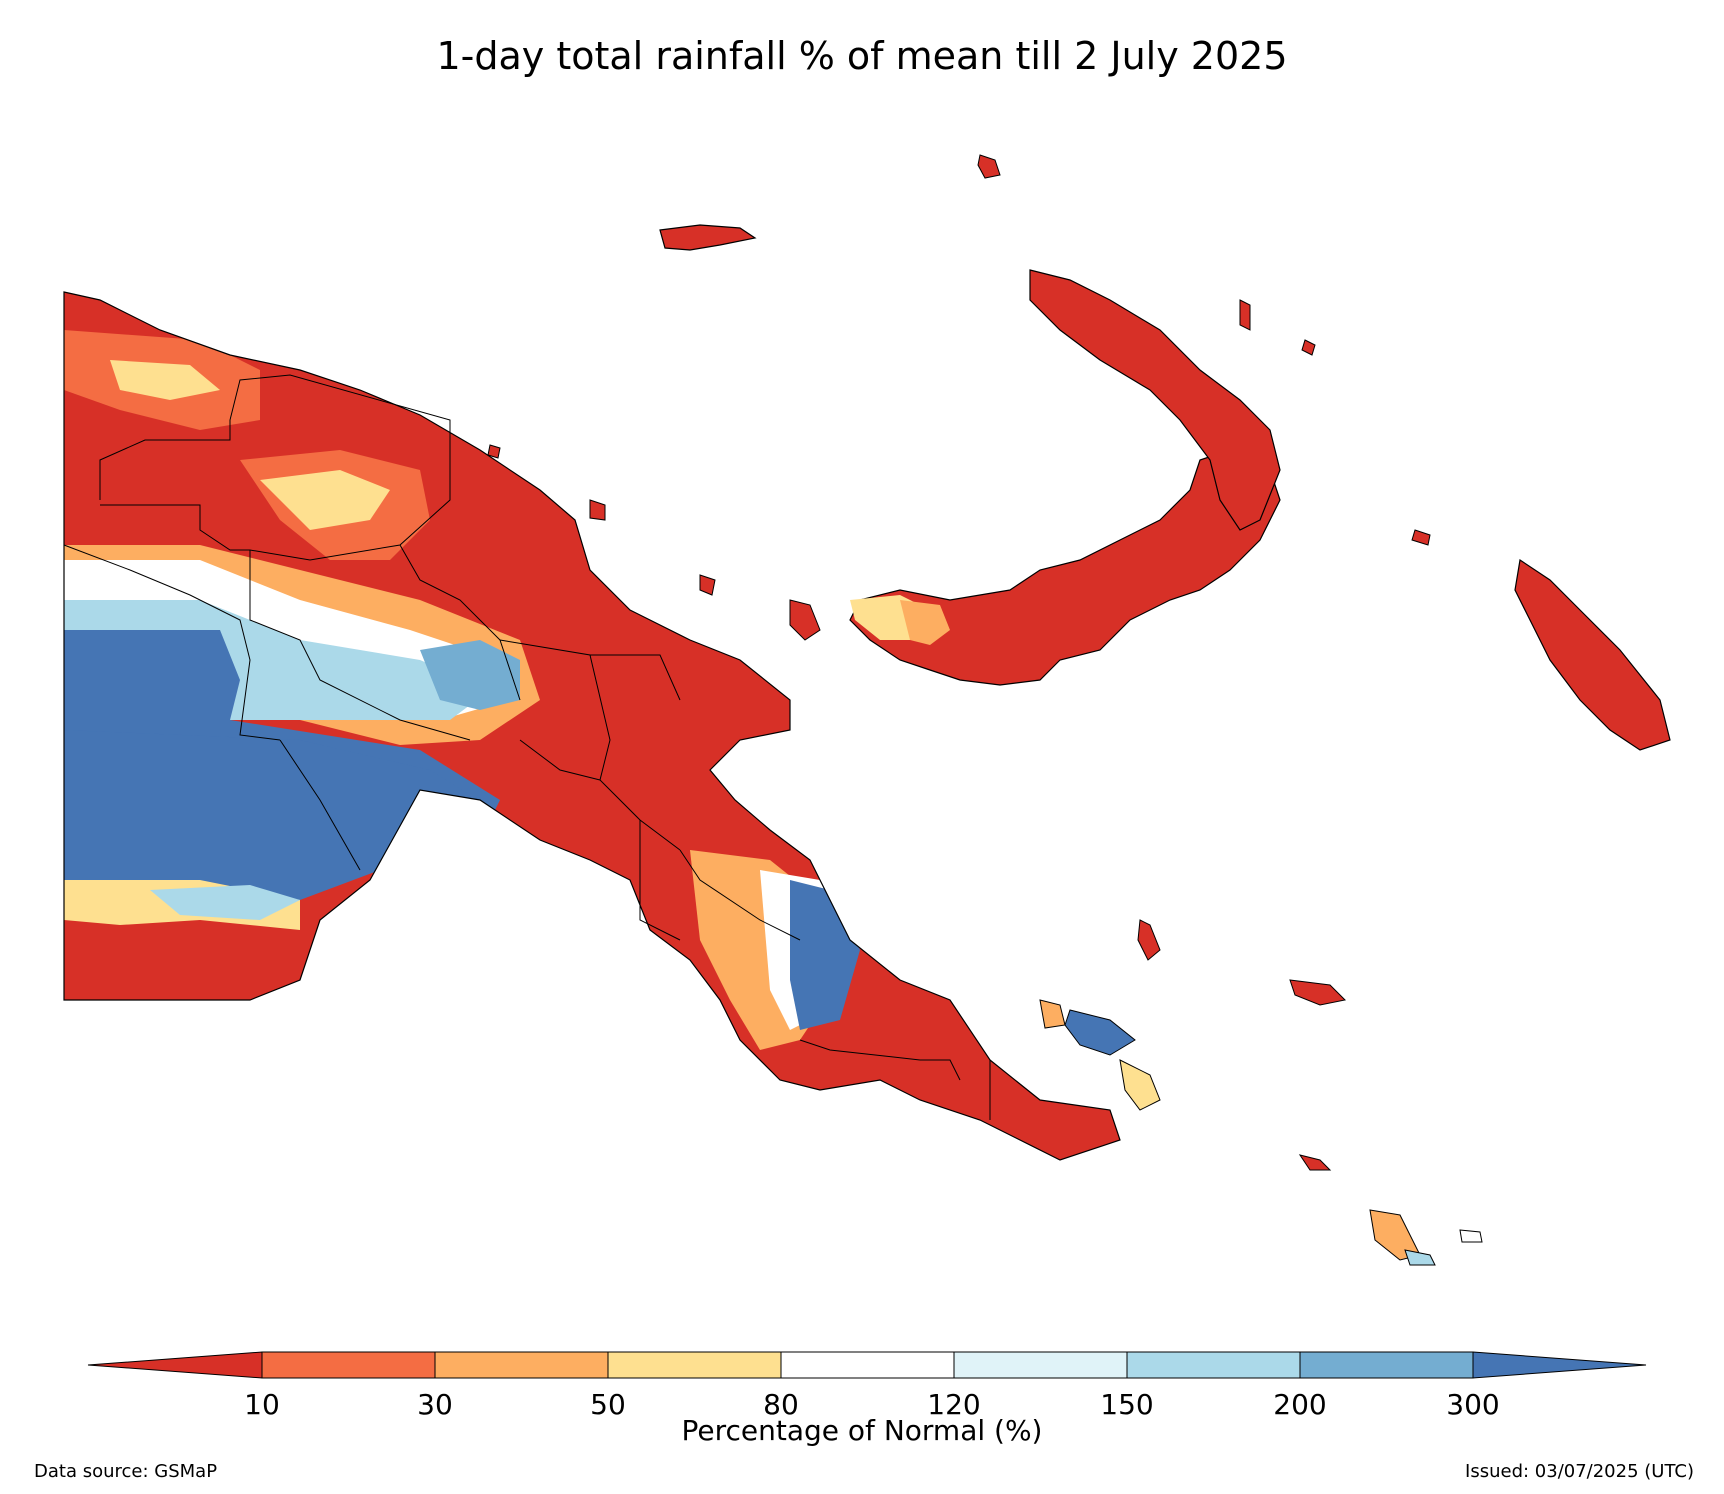 The height and width of the screenshot is (1494, 1724). What do you see at coordinates (1065, 567) in the screenshot?
I see `new-britain-island` at bounding box center [1065, 567].